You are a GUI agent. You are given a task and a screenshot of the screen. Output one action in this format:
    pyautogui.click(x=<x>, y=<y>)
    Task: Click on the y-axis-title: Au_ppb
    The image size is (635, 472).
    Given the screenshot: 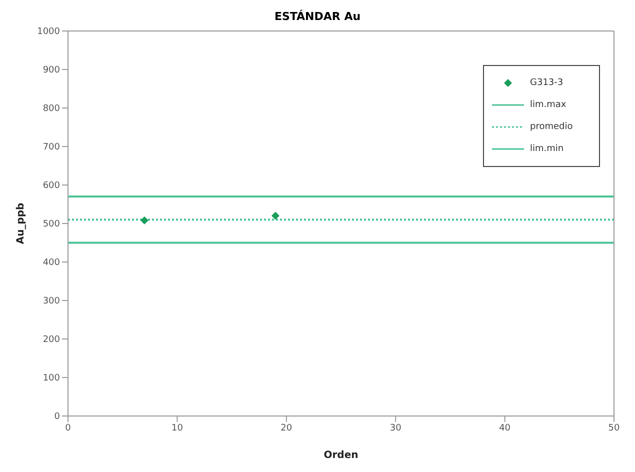 What is the action you would take?
    pyautogui.click(x=21, y=223)
    